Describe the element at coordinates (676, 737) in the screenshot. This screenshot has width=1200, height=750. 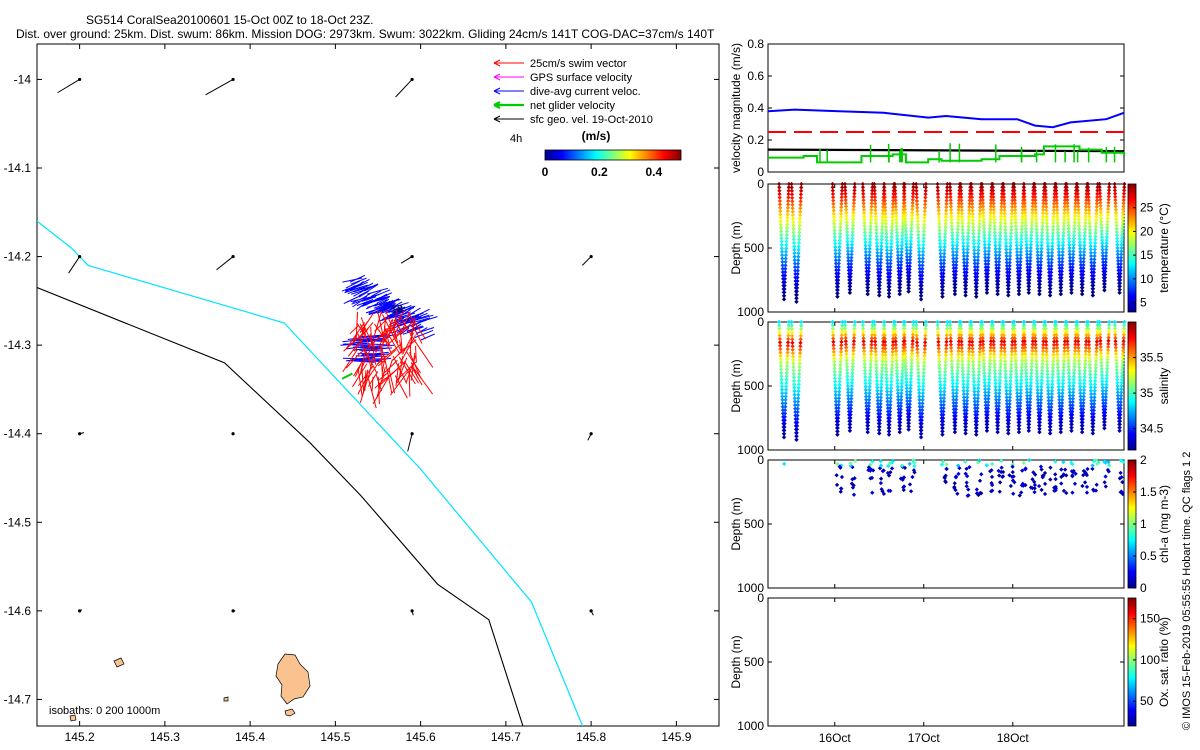
I see `x-tick-label: 145.9` at that location.